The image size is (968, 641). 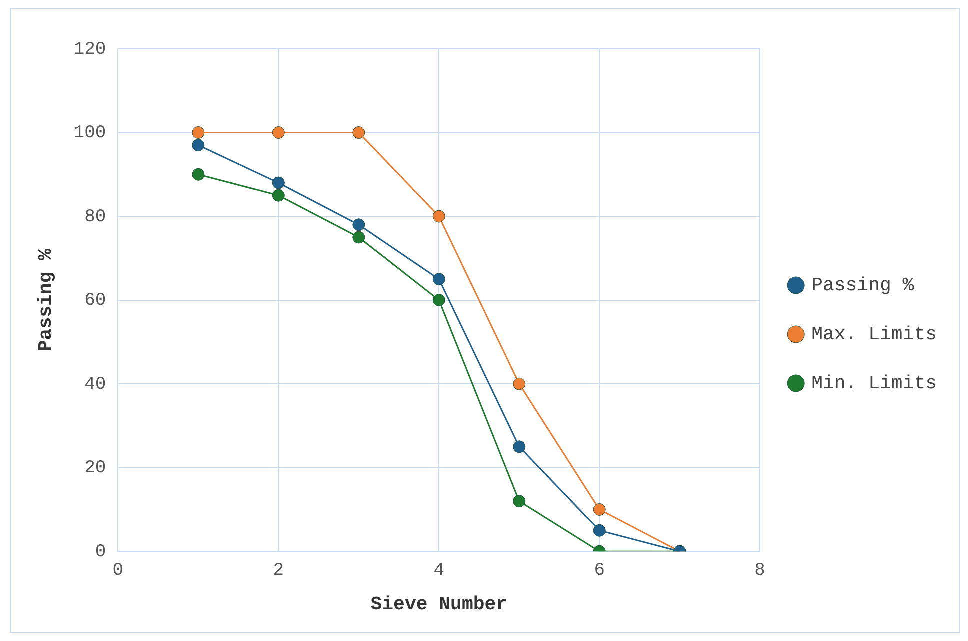 What do you see at coordinates (118, 571) in the screenshot?
I see `x-tick-label: 0` at bounding box center [118, 571].